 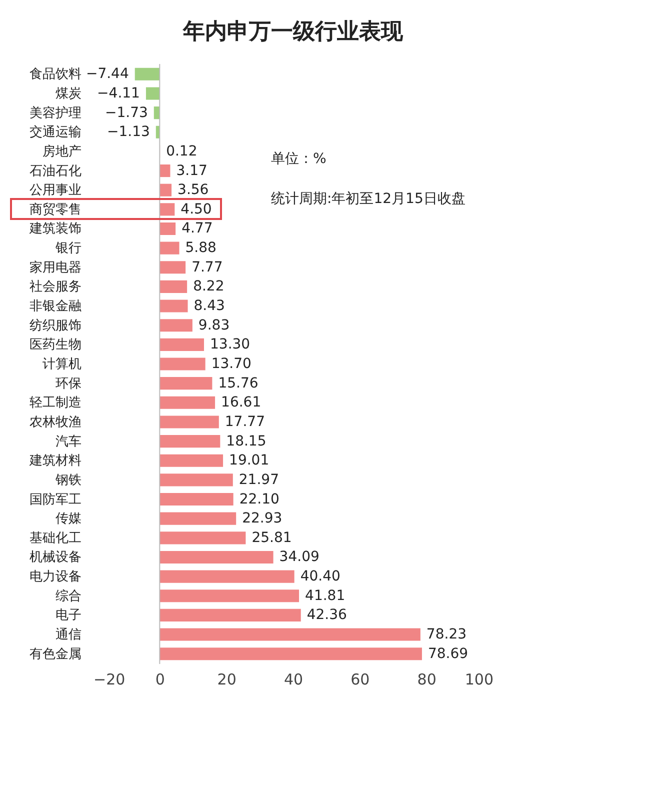 I want to click on data-label: 8.43, so click(x=209, y=306).